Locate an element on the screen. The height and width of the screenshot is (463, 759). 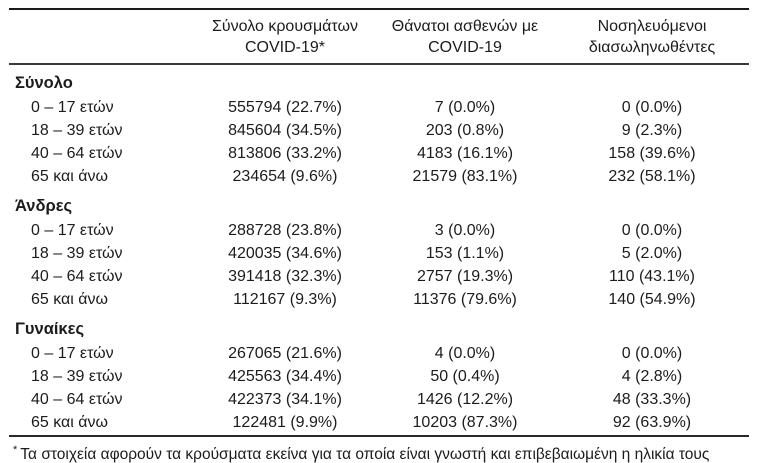
cases-value: 288728 (23.8%) is located at coordinates (285, 230).